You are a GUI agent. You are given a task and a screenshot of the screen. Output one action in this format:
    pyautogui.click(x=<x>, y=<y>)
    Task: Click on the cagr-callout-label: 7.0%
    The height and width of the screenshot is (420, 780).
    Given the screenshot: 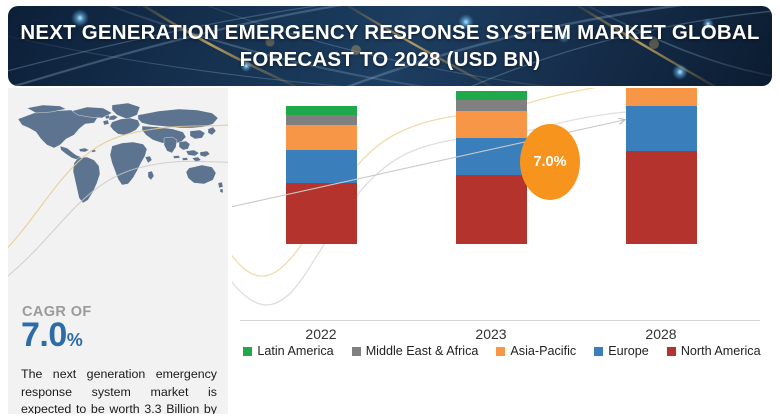 What is the action you would take?
    pyautogui.click(x=550, y=162)
    